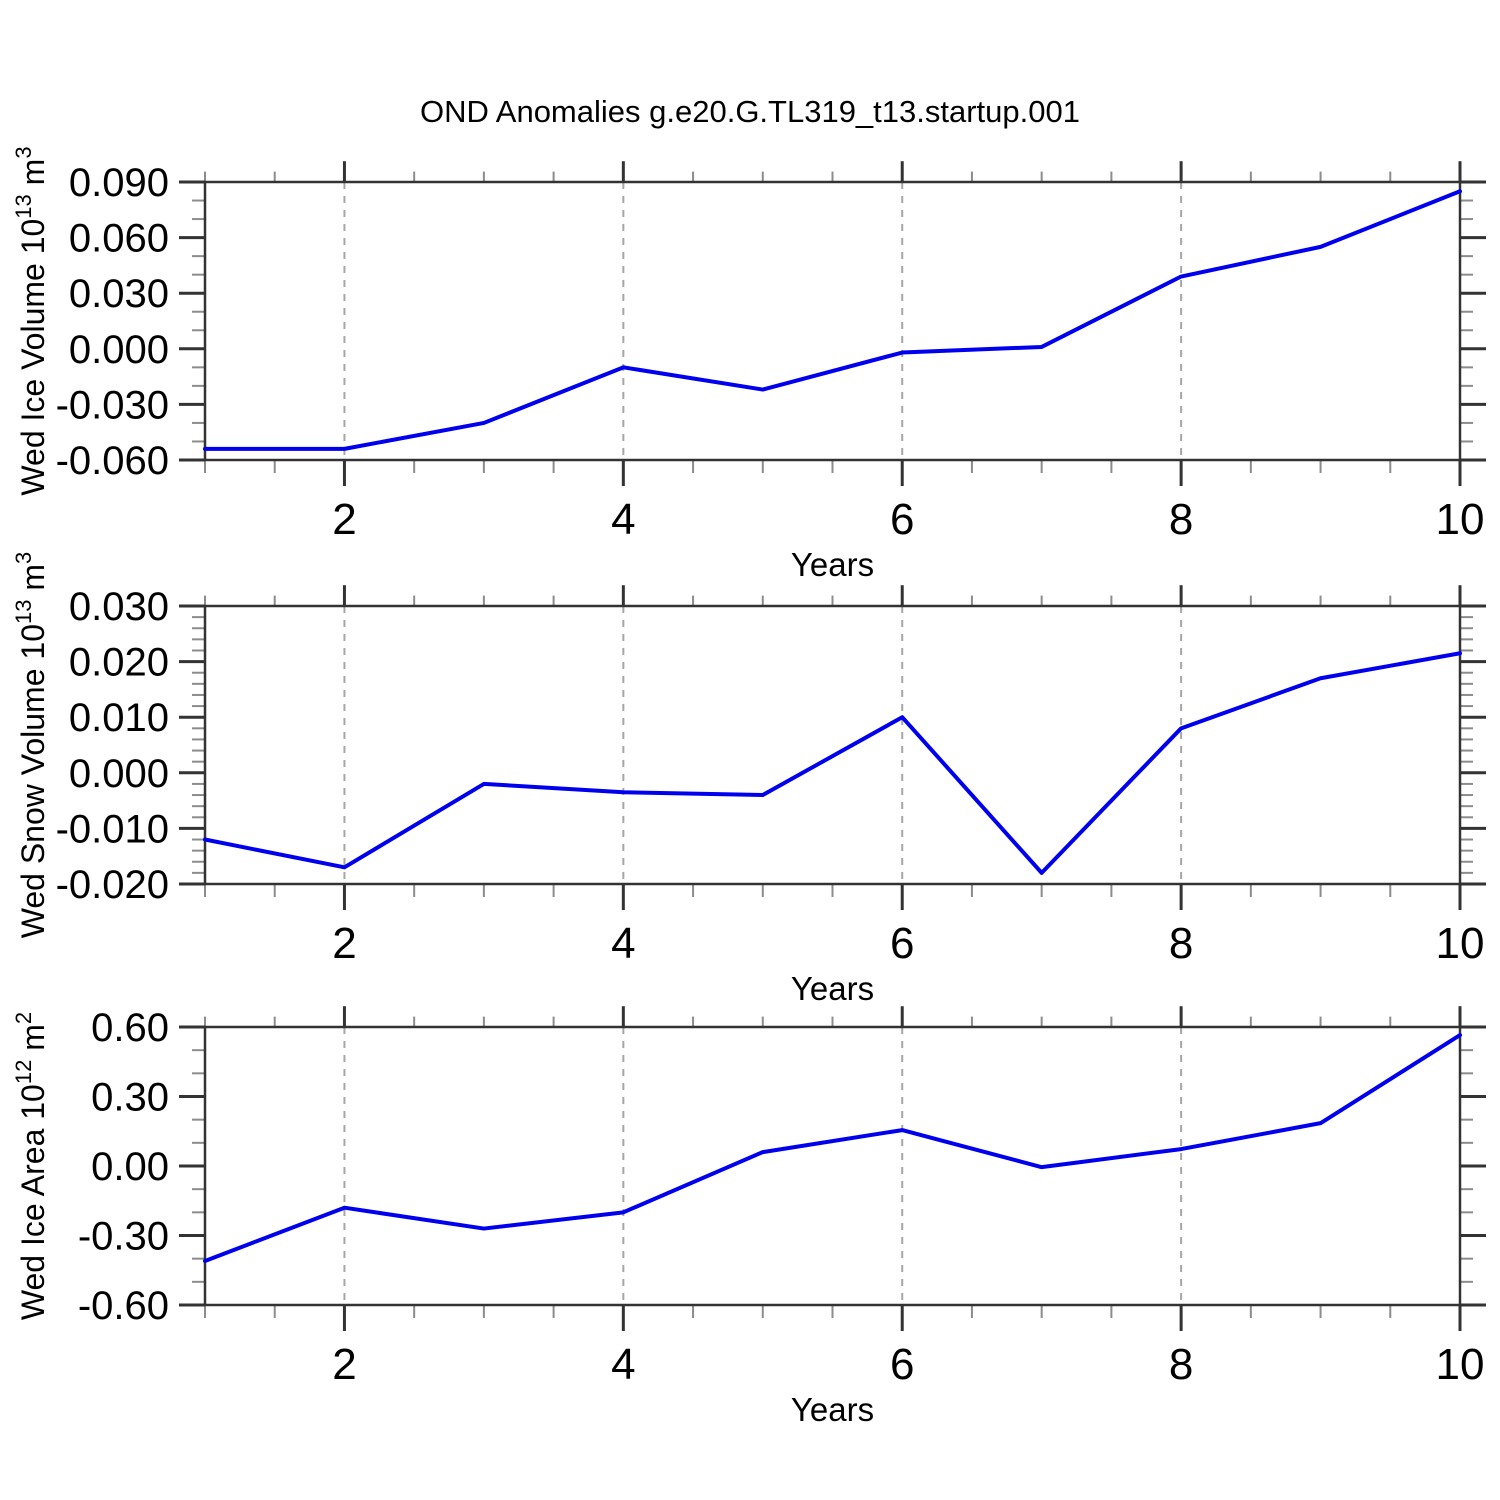 This screenshot has width=1500, height=1500. I want to click on y-axis-title-sup: 12, so click(23, 1072).